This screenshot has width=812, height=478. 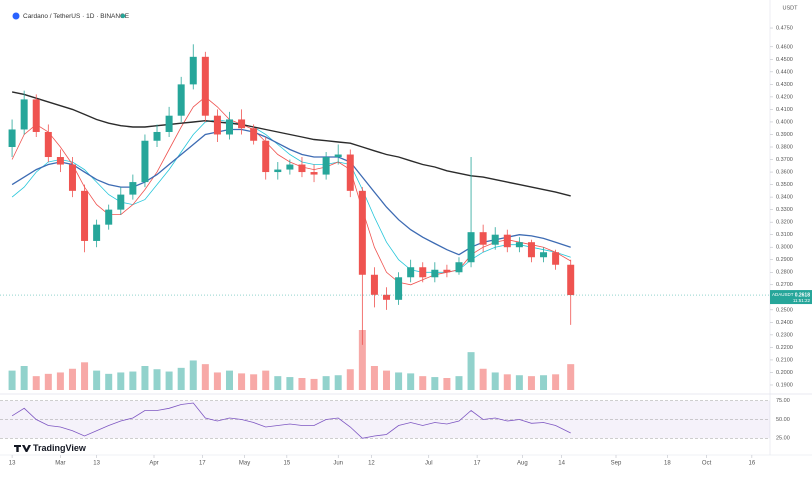 I want to click on y-tick-label: 0.3700, so click(x=784, y=160).